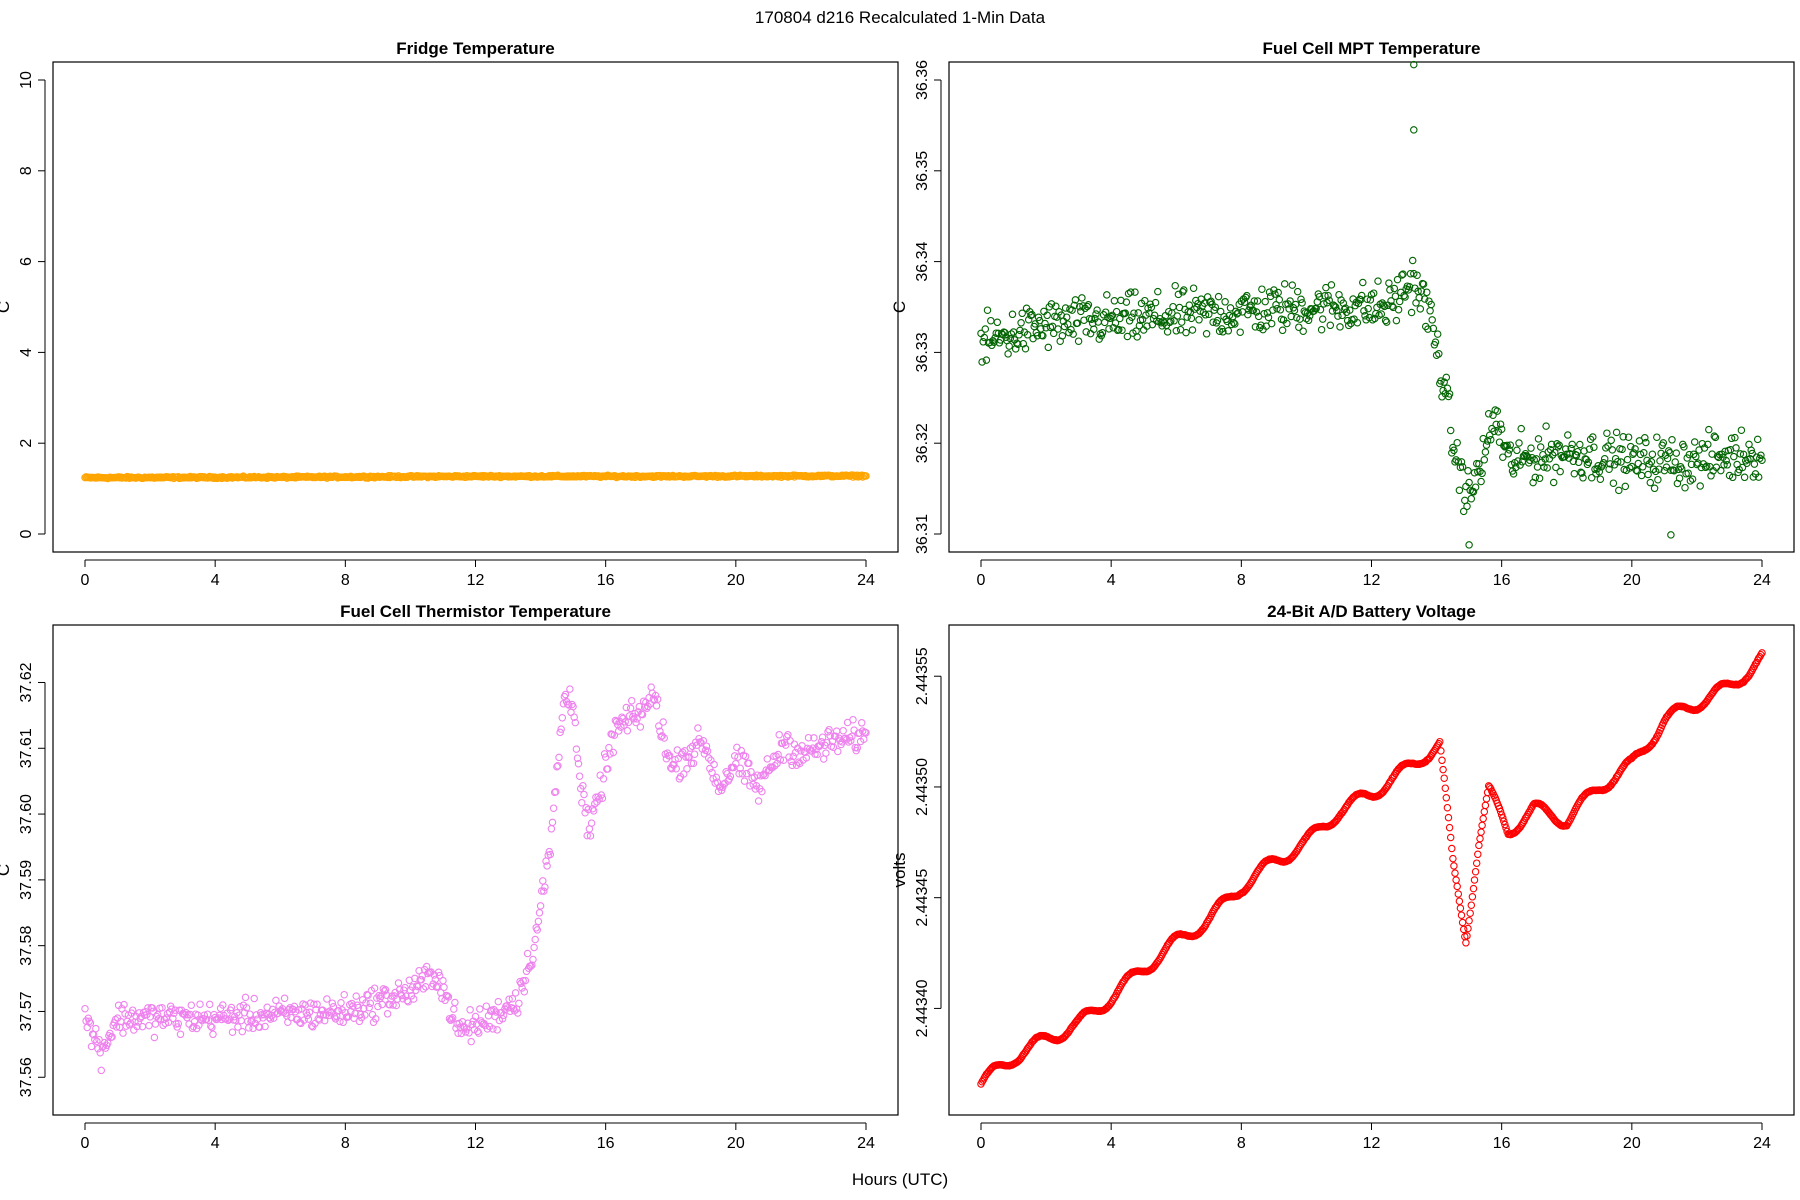  Describe the element at coordinates (475, 879) in the screenshot. I see `thermistor-points` at that location.